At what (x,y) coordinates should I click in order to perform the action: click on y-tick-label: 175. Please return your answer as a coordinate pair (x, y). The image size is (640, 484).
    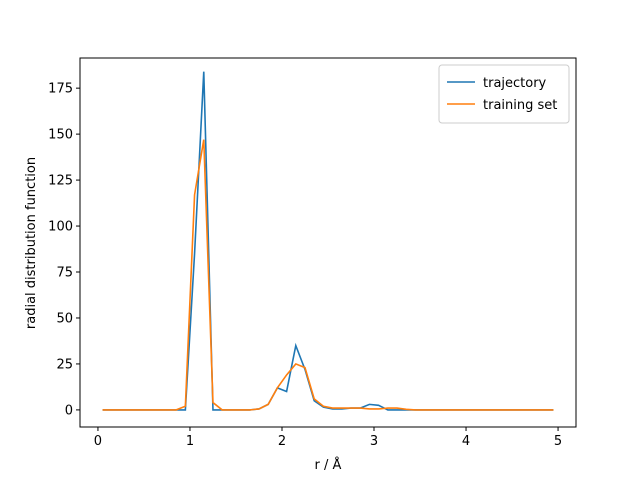
    Looking at the image, I should click on (60, 89).